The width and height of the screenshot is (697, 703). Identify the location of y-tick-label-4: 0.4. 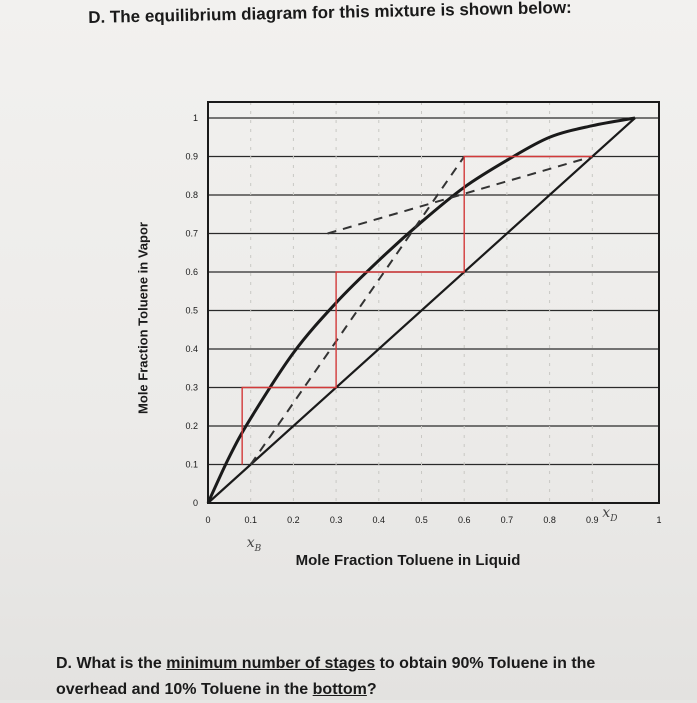
(191, 349).